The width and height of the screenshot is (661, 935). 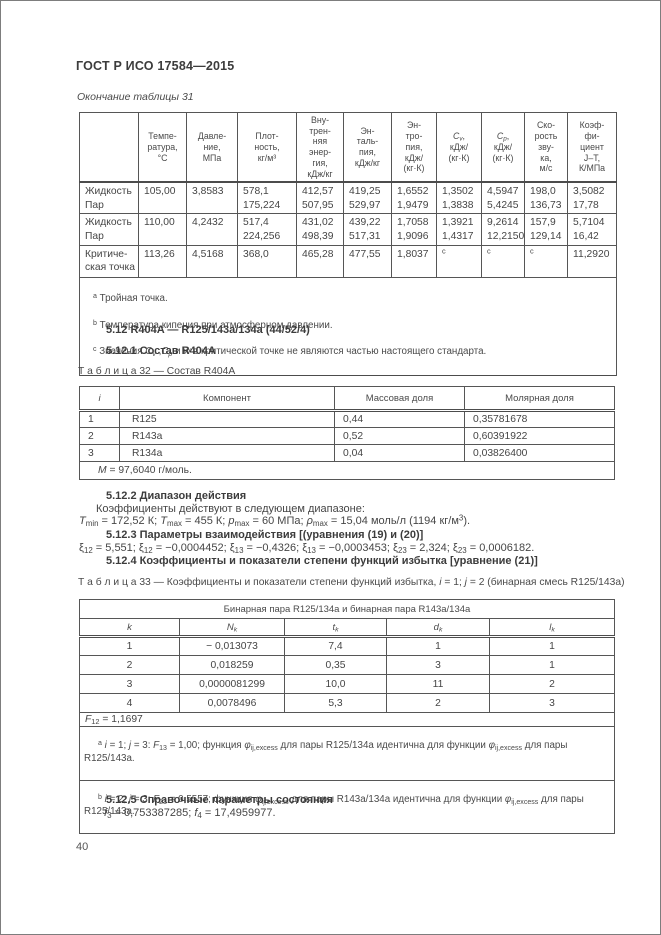 I want to click on cell: 477,55, so click(x=367, y=261).